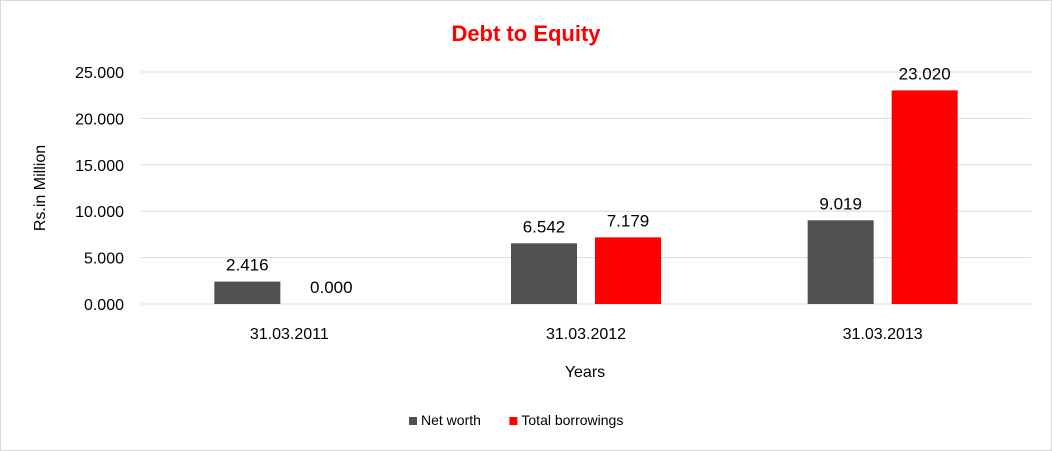 This screenshot has width=1052, height=451. I want to click on data-label: 7.179, so click(628, 220).